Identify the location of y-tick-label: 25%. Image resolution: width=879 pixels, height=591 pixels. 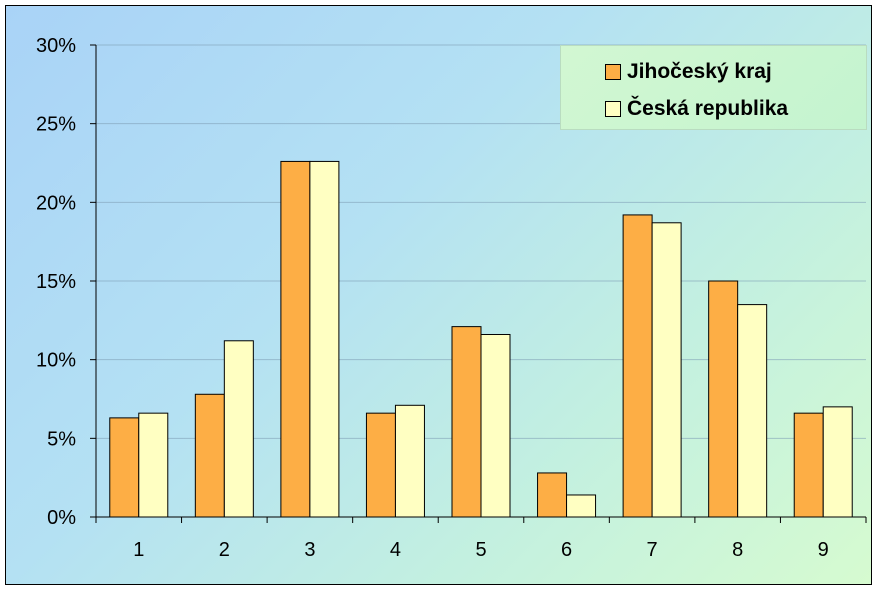
(56, 125).